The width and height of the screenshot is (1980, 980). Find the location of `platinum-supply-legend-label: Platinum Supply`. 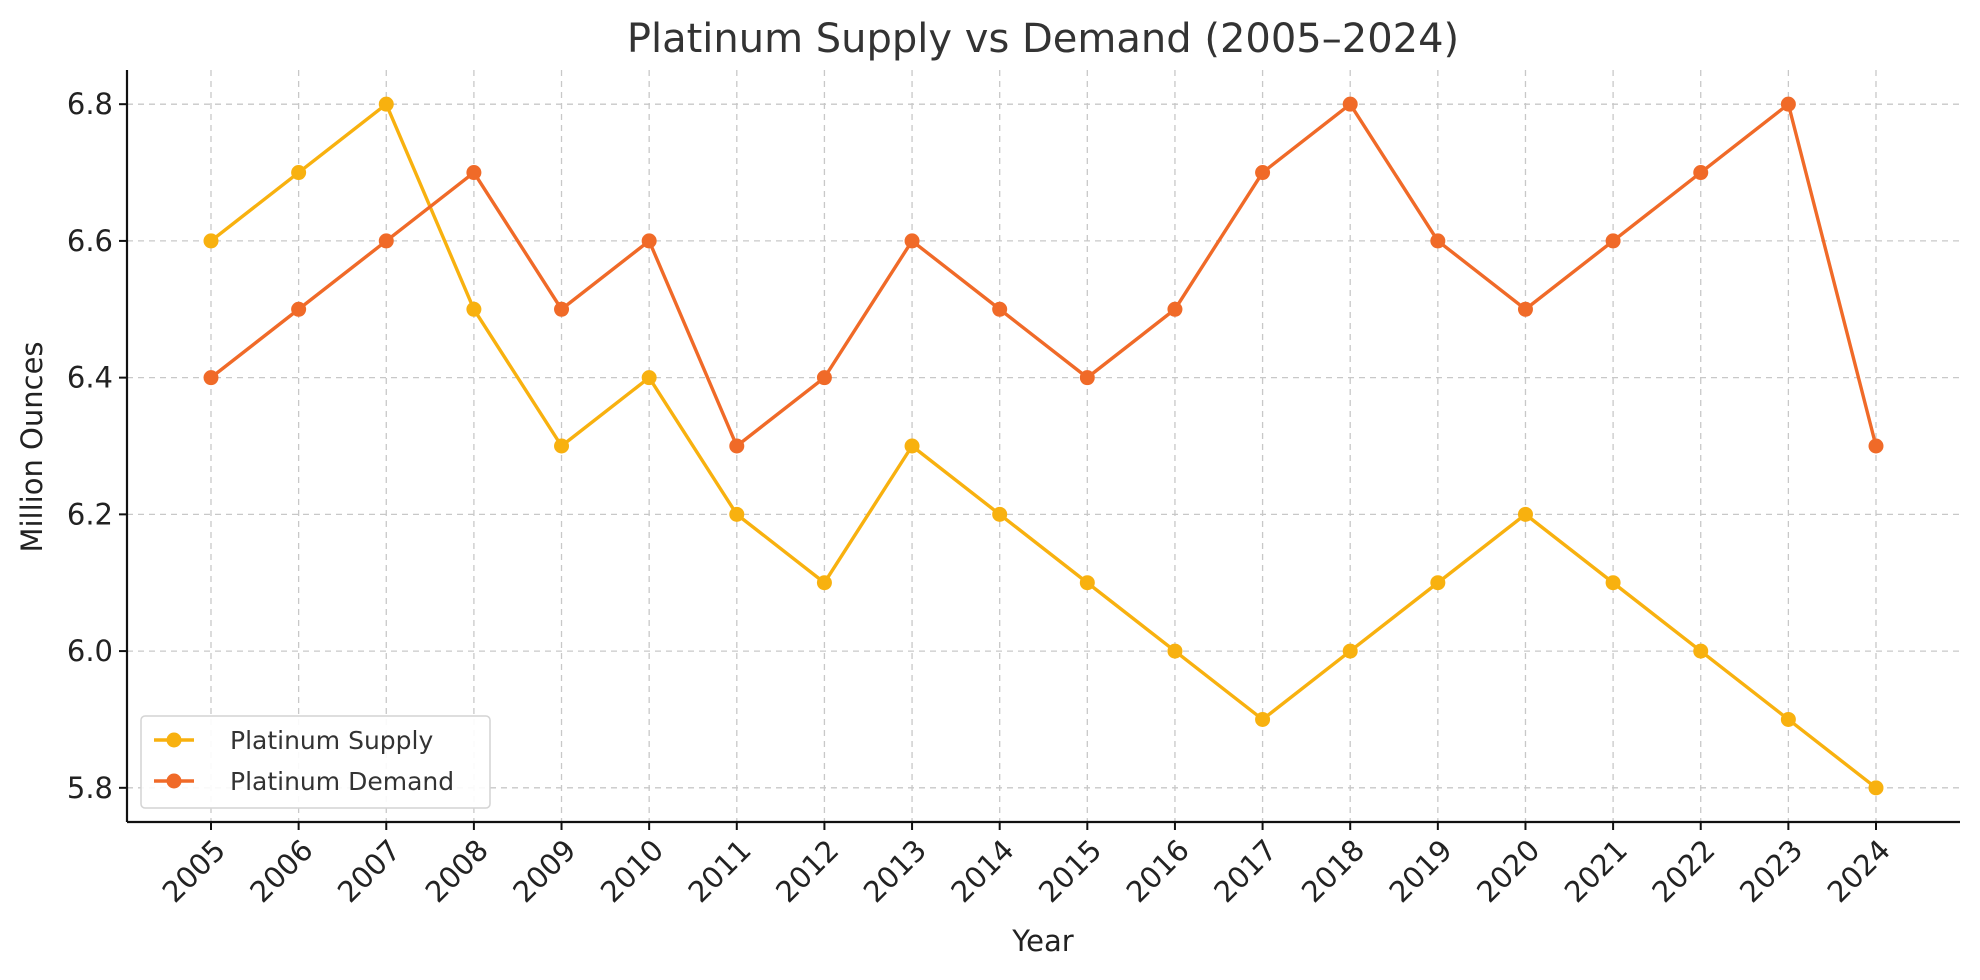

platinum-supply-legend-label: Platinum Supply is located at coordinates (331, 740).